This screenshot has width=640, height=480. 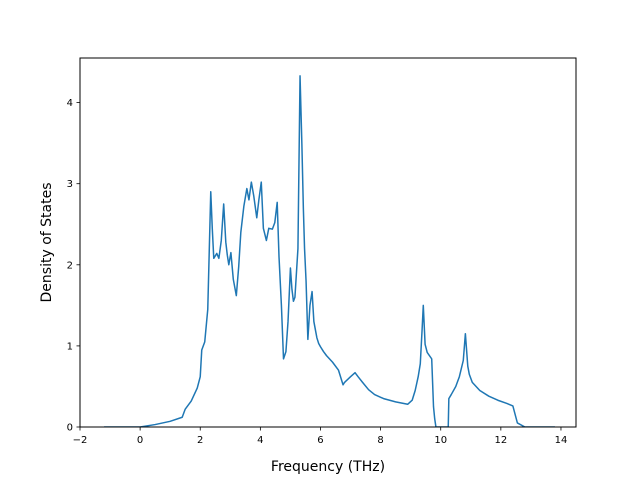 What do you see at coordinates (70, 346) in the screenshot?
I see `y-tick-label: 1` at bounding box center [70, 346].